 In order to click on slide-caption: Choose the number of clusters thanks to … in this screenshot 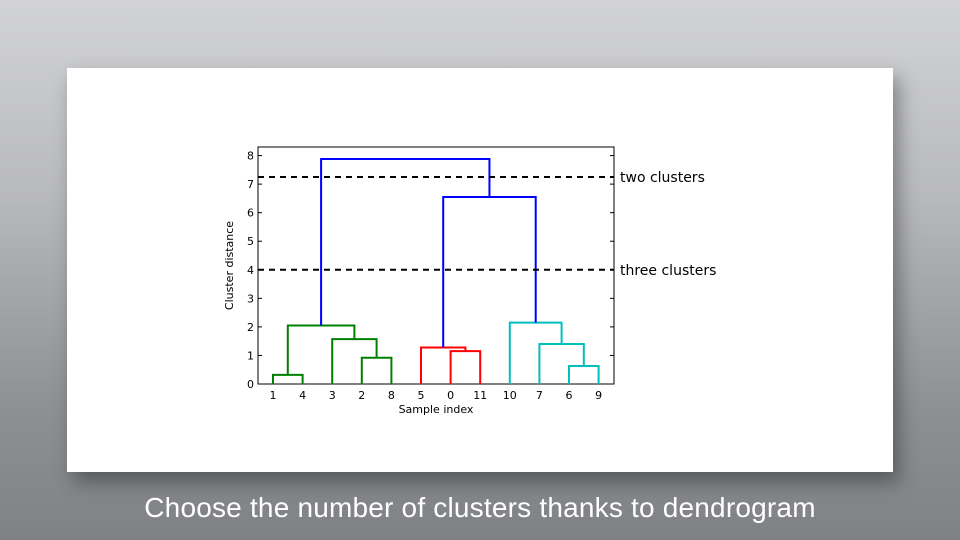, I will do `click(480, 507)`.